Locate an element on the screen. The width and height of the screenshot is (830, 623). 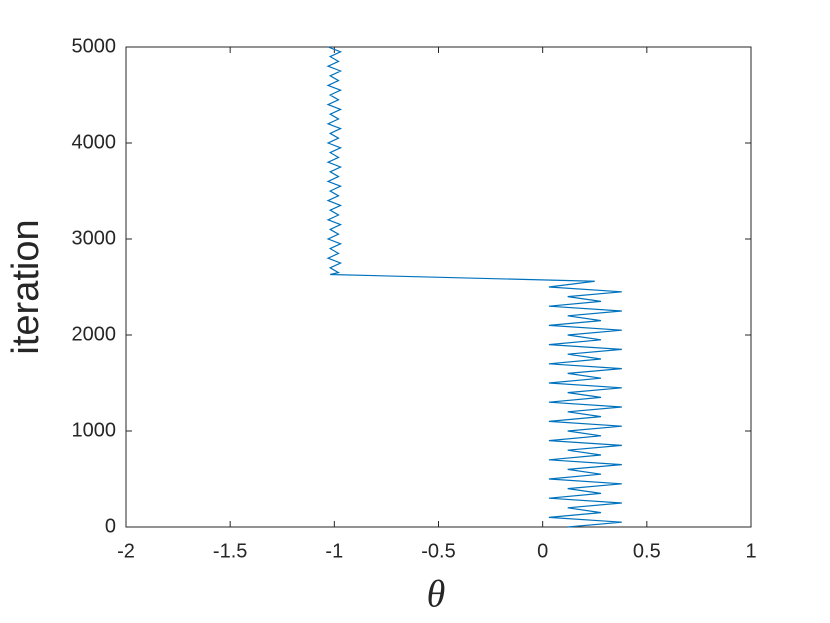
x-tick-label: -1 is located at coordinates (334, 551).